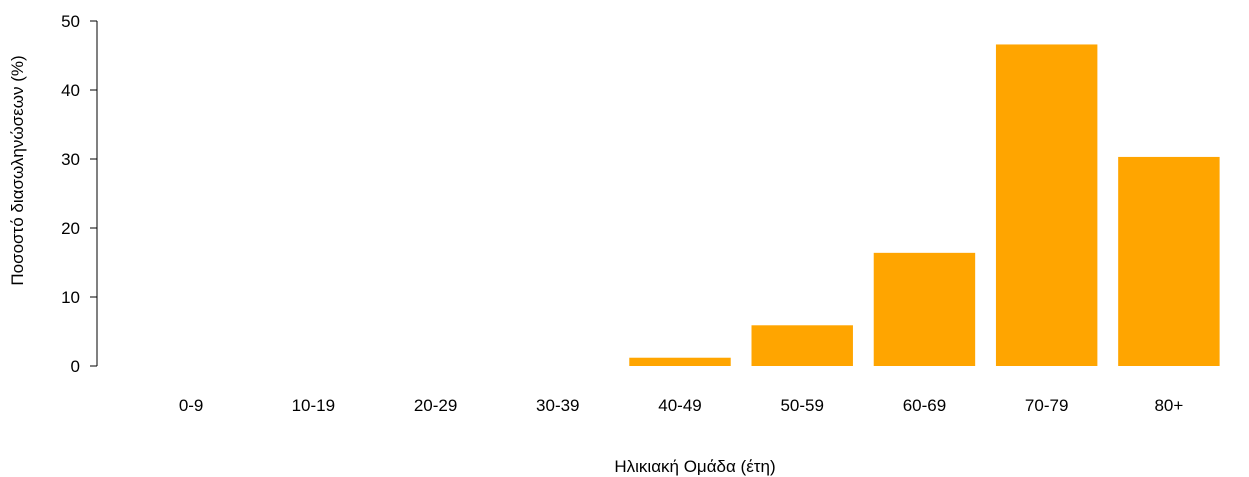 This screenshot has width=1249, height=477. I want to click on x-tick-label: 10-19, so click(313, 405).